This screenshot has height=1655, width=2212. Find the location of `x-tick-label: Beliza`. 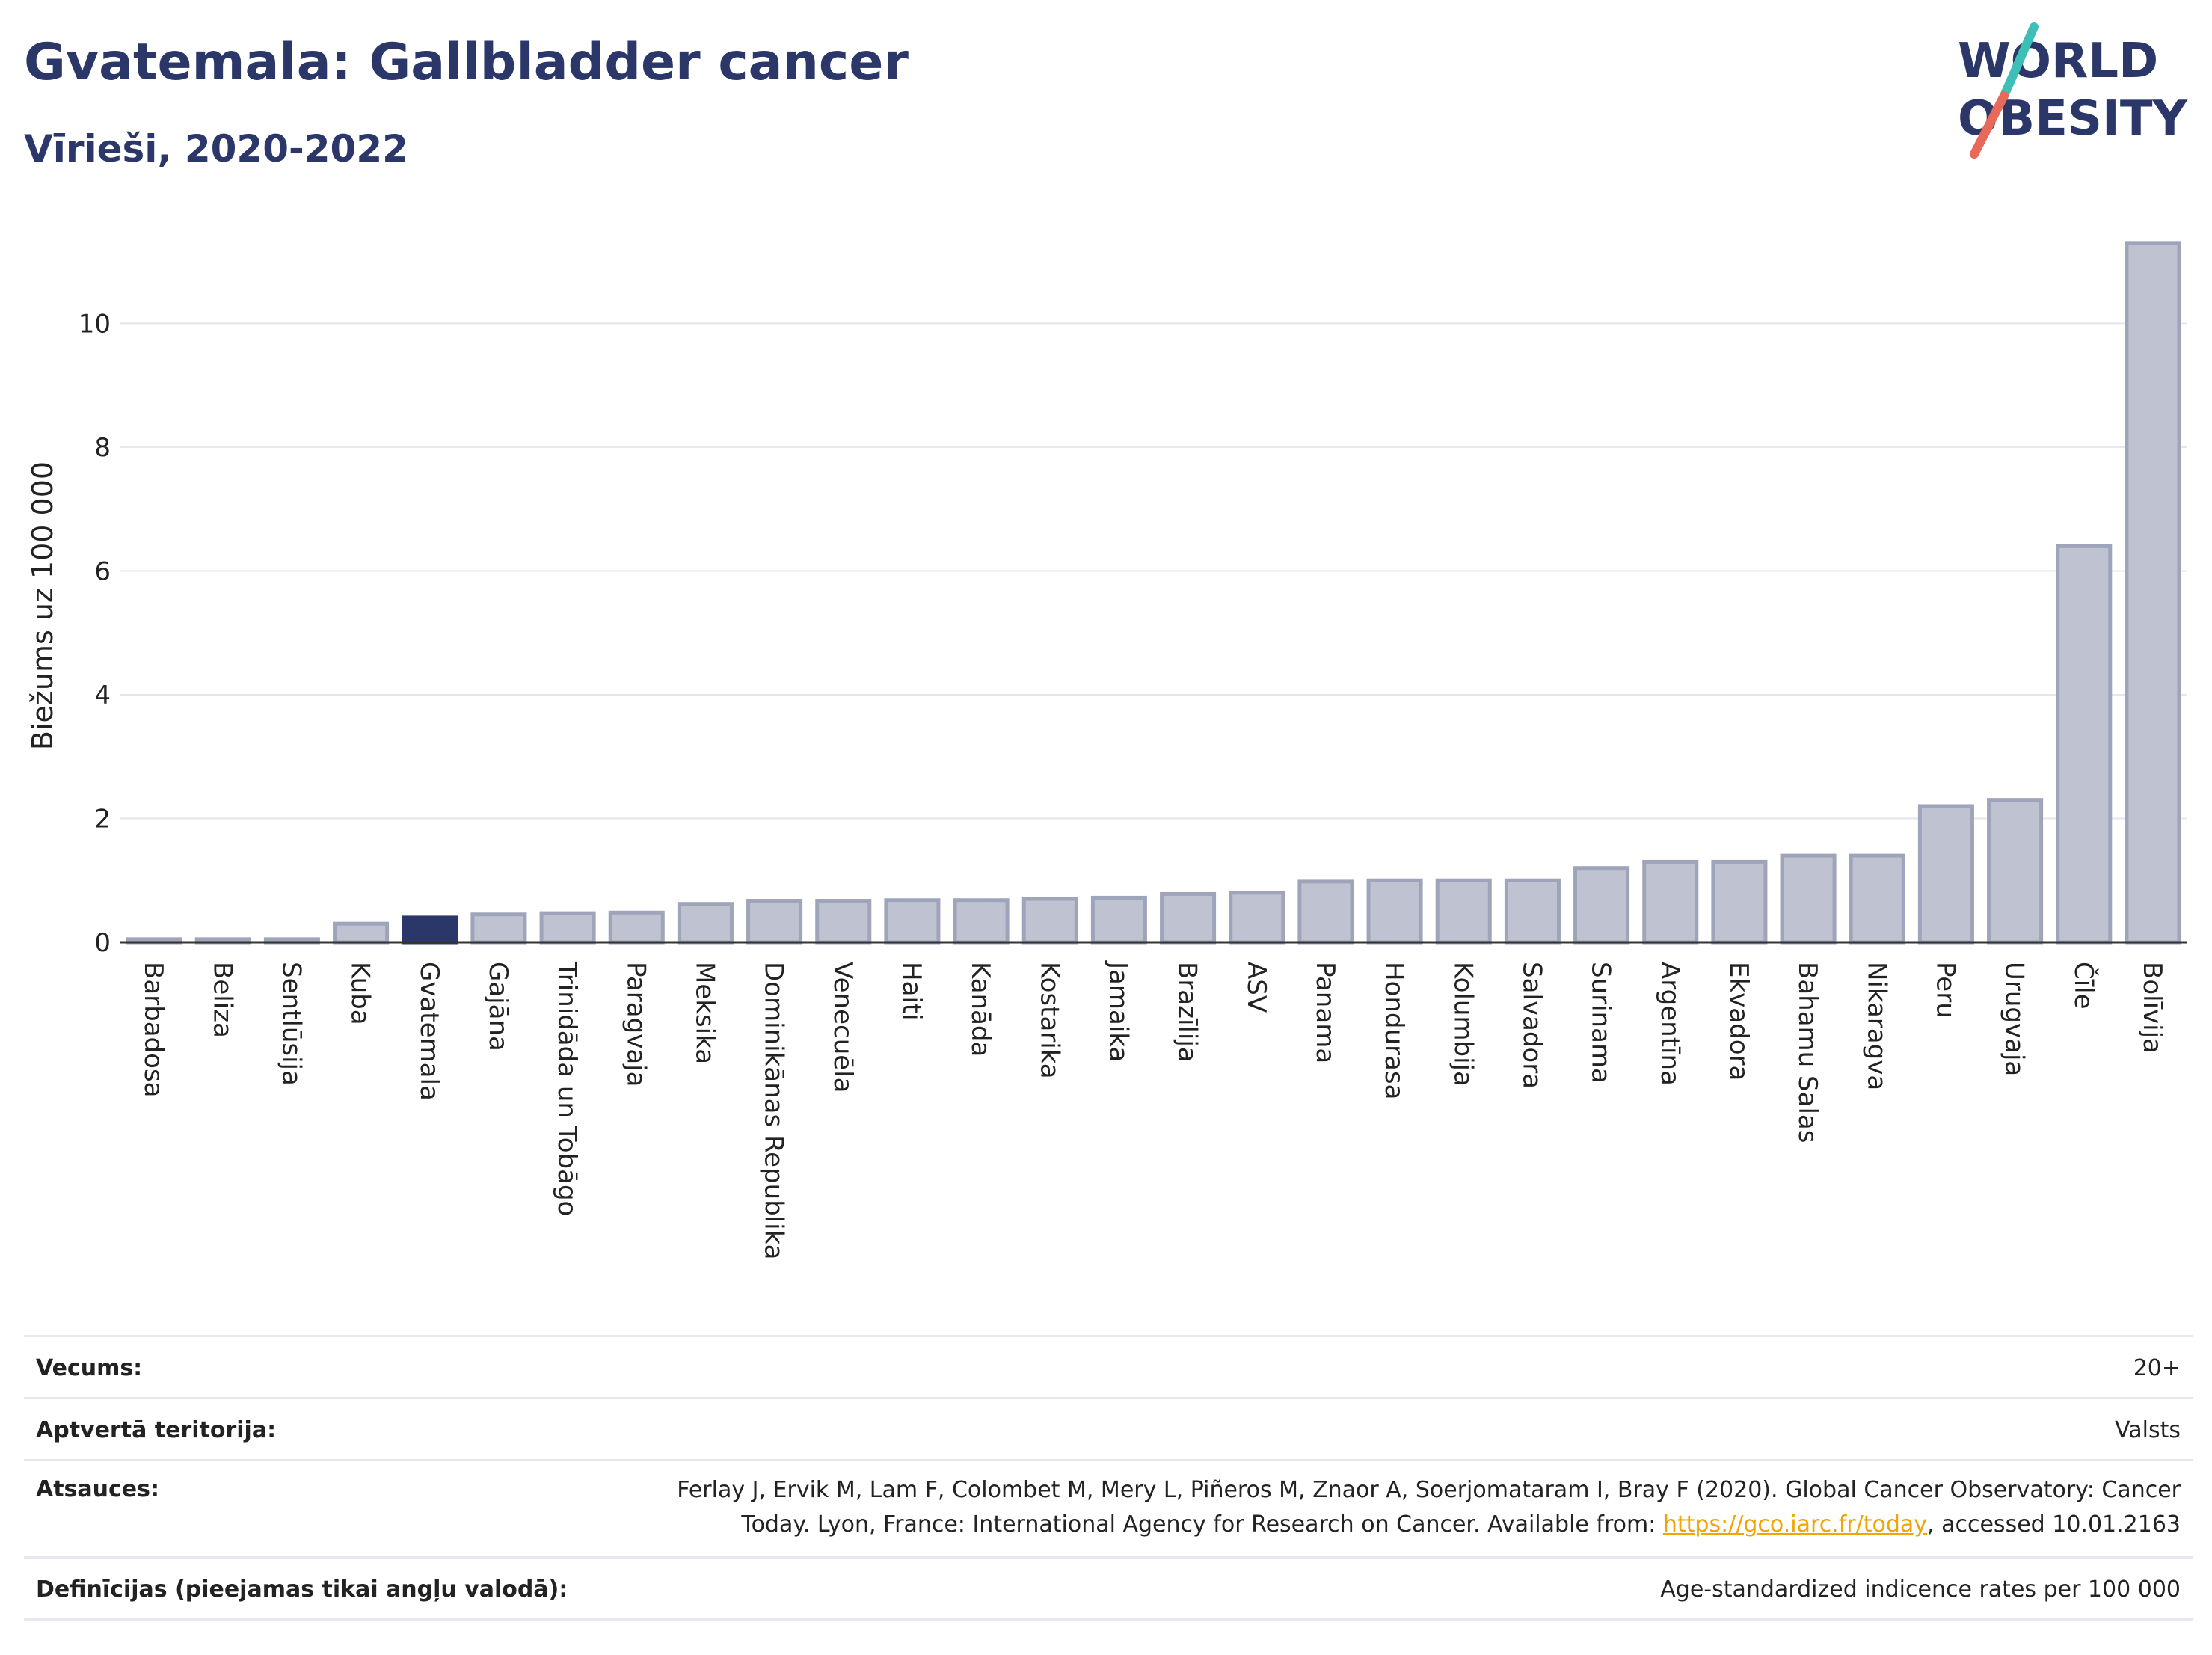

x-tick-label: Beliza is located at coordinates (222, 1000).